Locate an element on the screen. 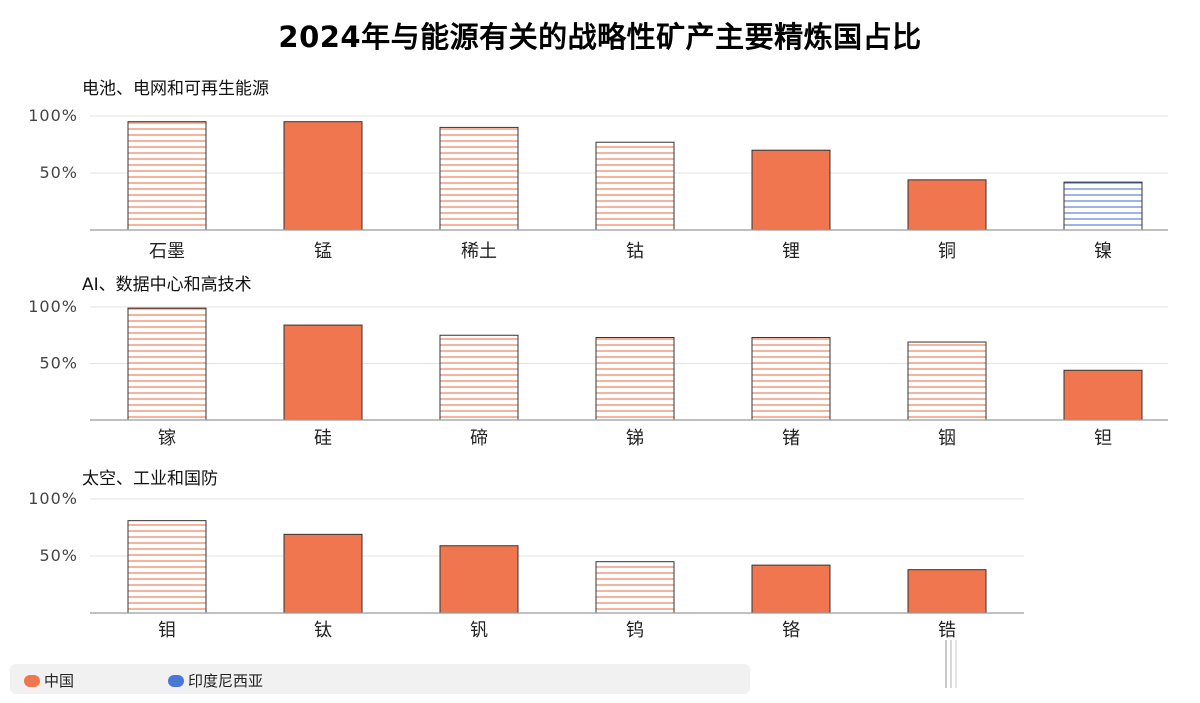 The height and width of the screenshot is (703, 1200). panel-title: 电池、电网和可再生能源 is located at coordinates (175, 89).